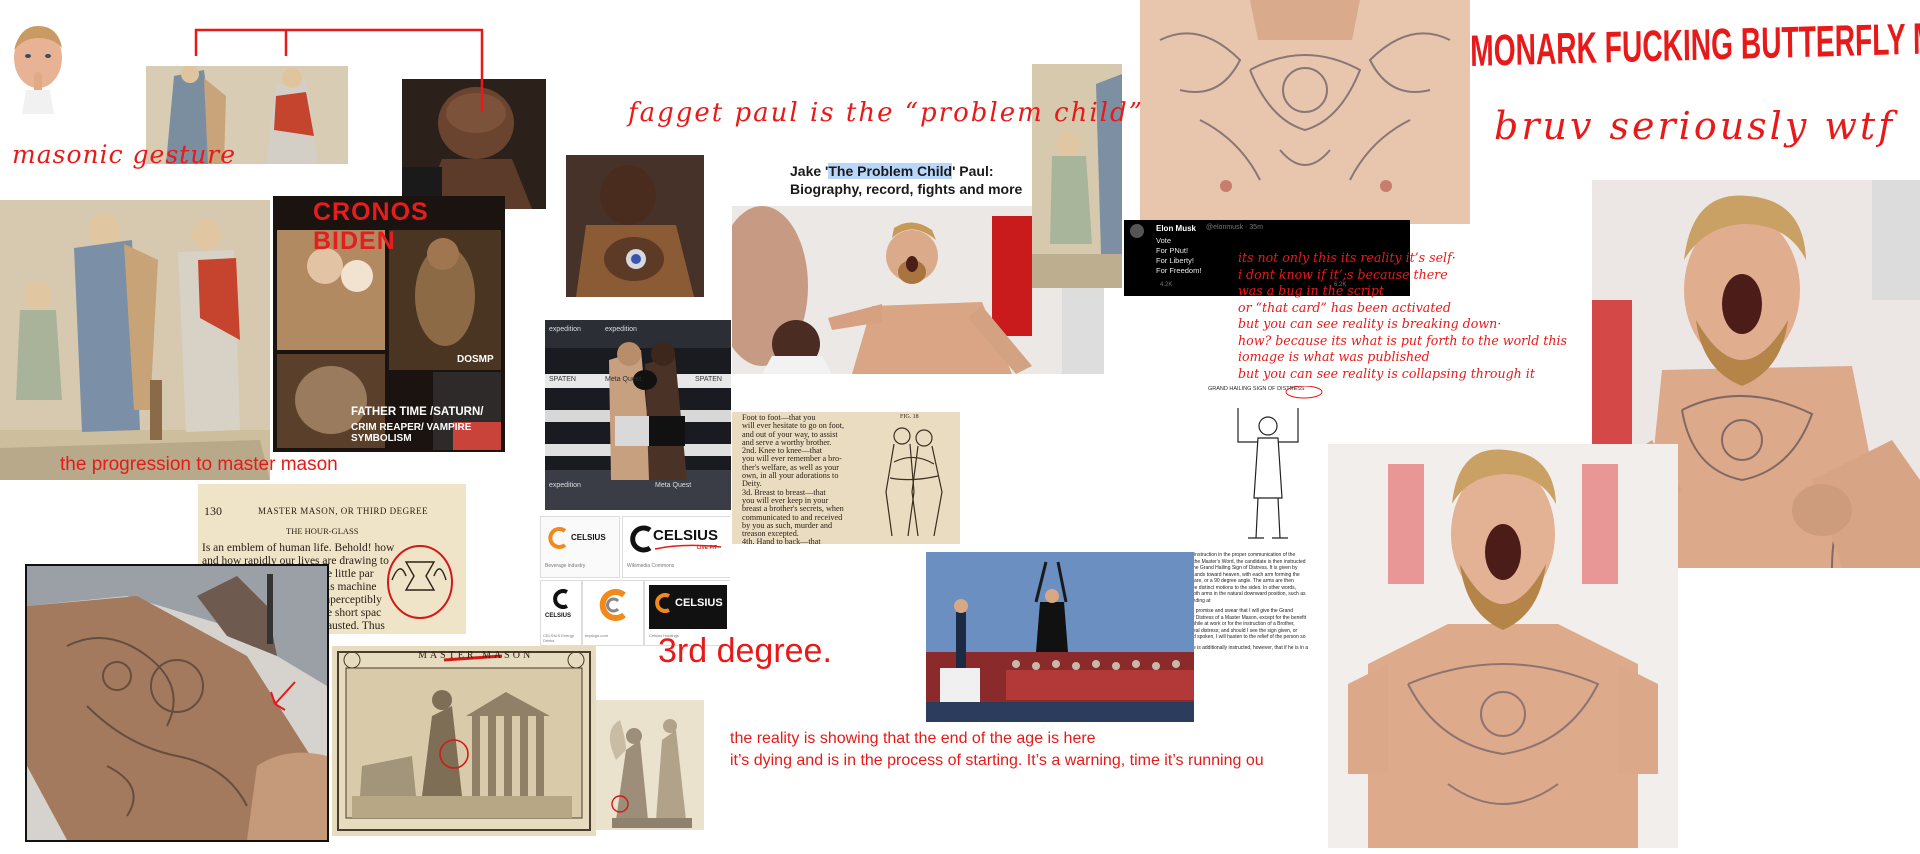  Describe the element at coordinates (247, 115) in the screenshot. I see `statue-photo-top` at that location.